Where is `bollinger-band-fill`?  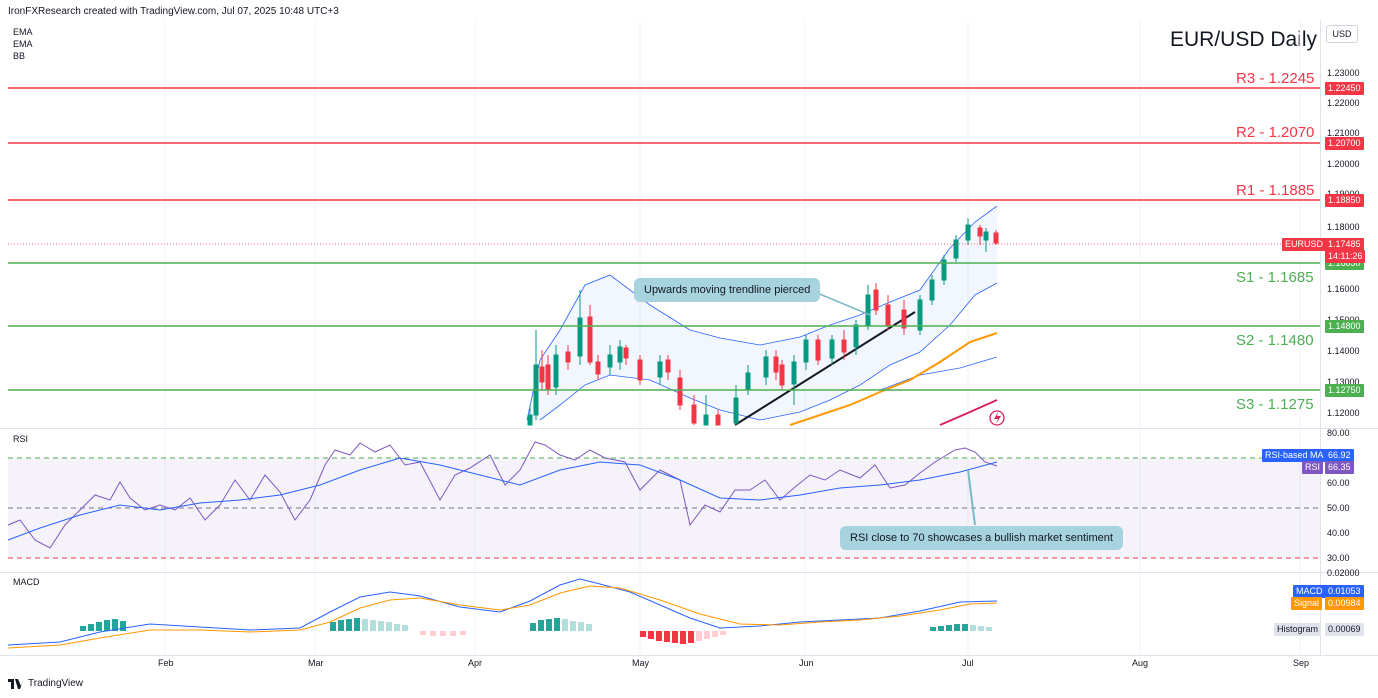 bollinger-band-fill is located at coordinates (762, 313).